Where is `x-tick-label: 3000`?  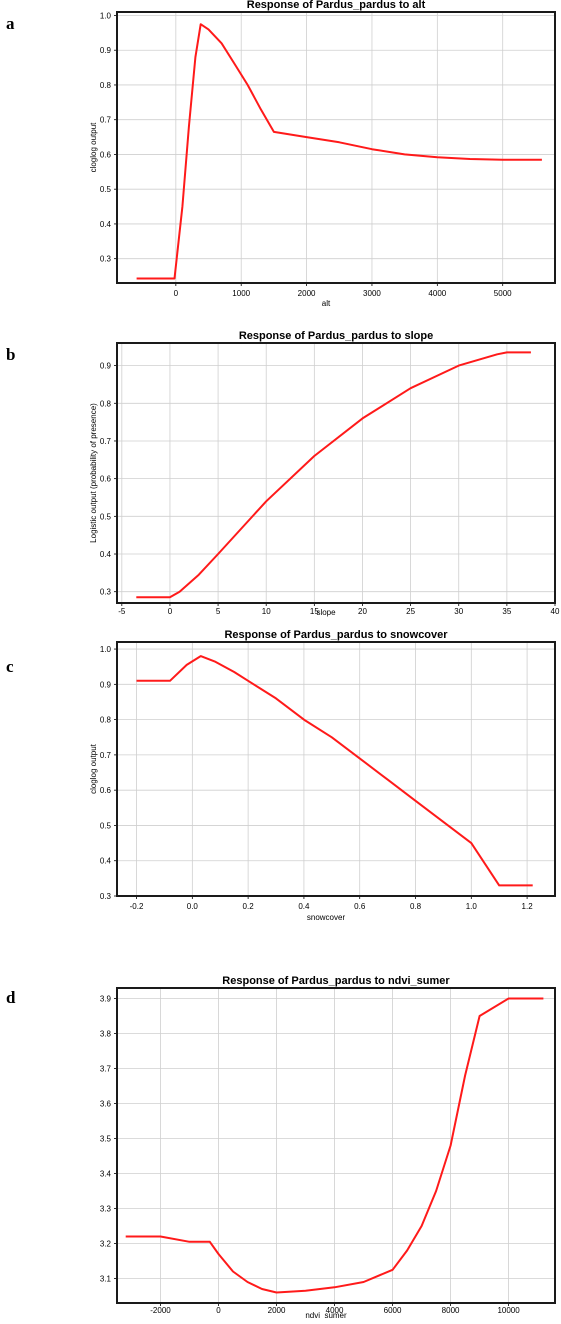 x-tick-label: 3000 is located at coordinates (372, 293).